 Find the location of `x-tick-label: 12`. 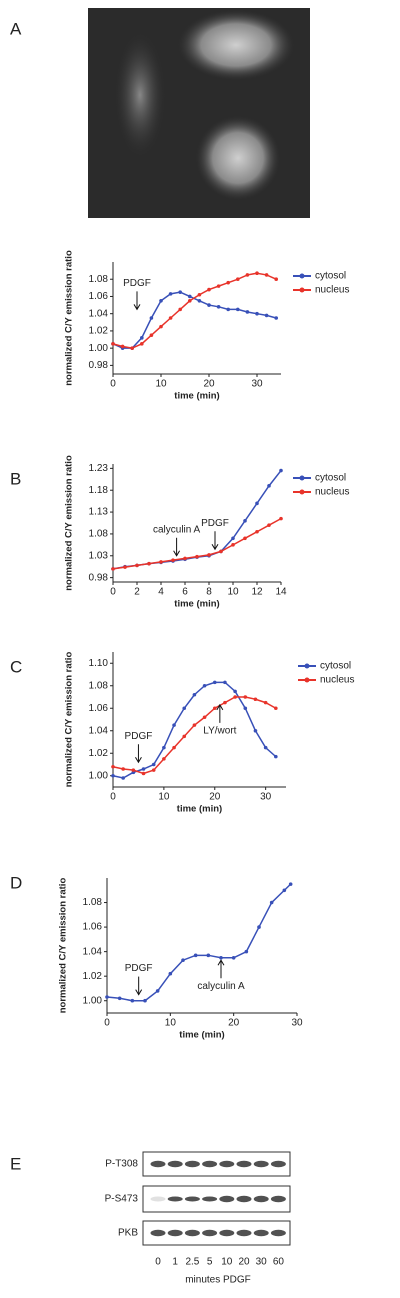

x-tick-label: 12 is located at coordinates (257, 592).